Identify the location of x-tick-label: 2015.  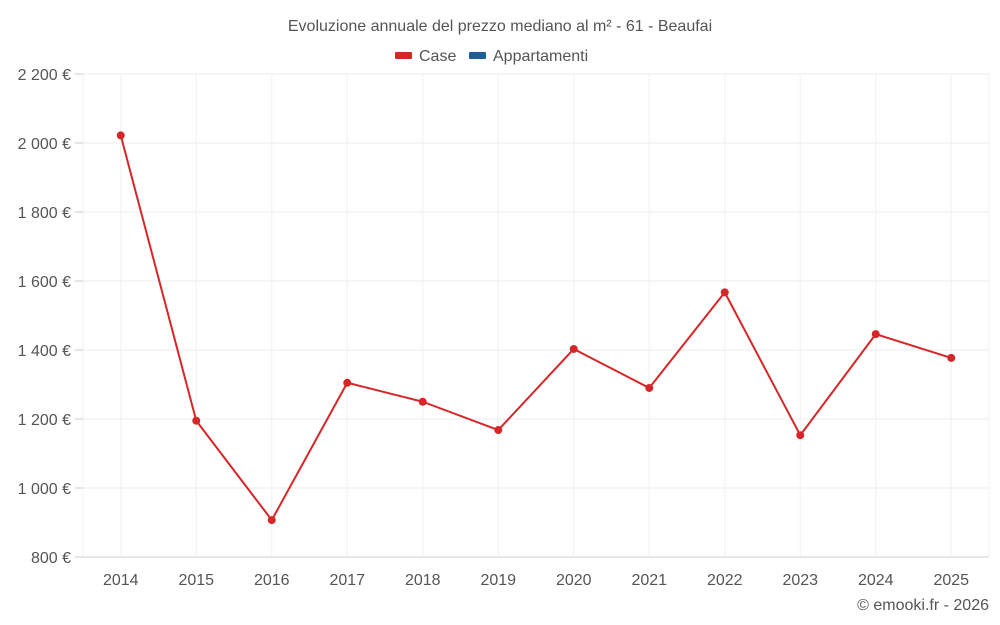
(196, 580).